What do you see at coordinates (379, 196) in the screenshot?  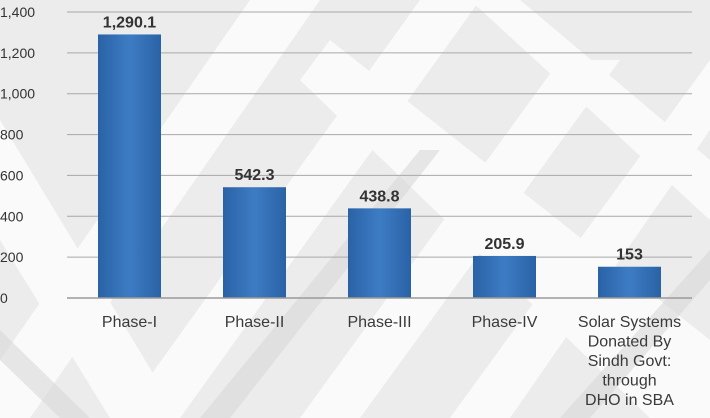 I see `data-label: 438.8` at bounding box center [379, 196].